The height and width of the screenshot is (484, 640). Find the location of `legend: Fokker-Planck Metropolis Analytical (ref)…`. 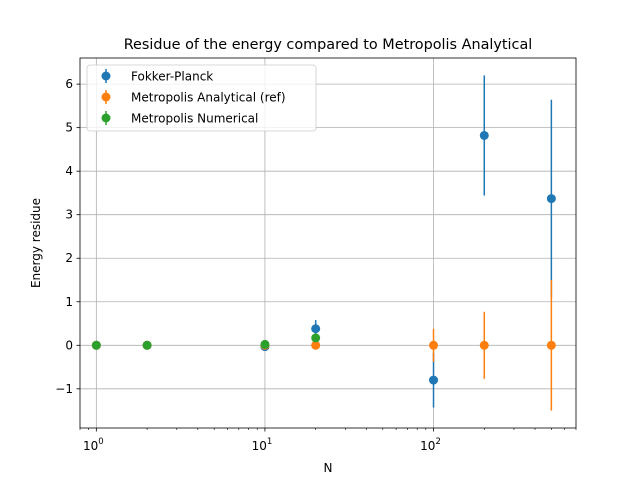

legend: Fokker-Planck Metropolis Analytical (ref)… is located at coordinates (201, 98).